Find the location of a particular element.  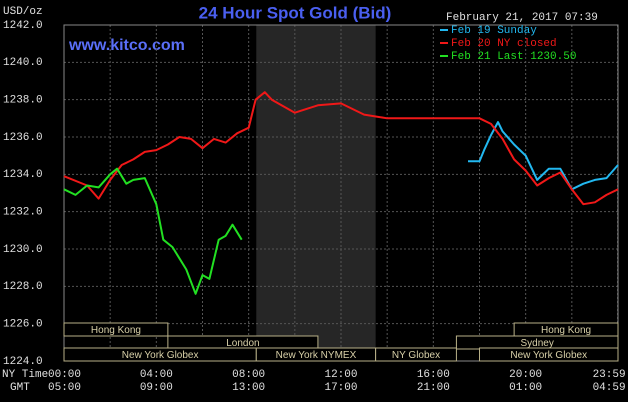

x2-tick-label: 17:00 is located at coordinates (340, 388).